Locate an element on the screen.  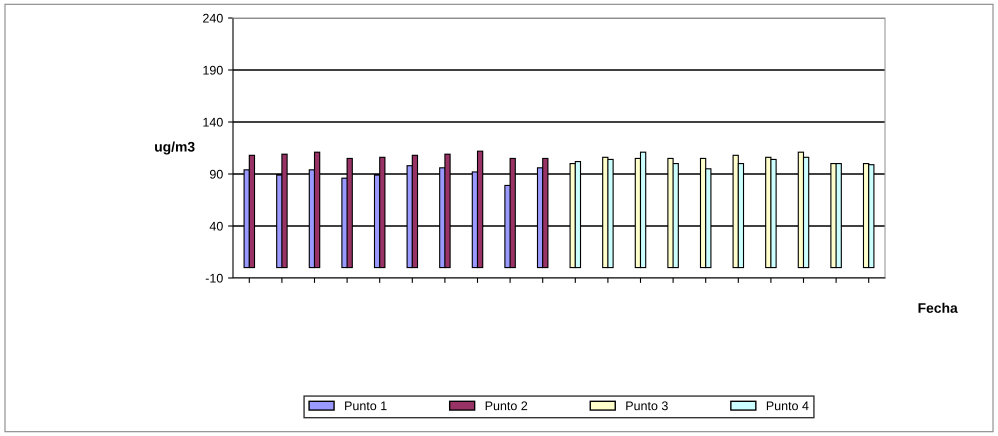
y-axis-title: ug/m3 is located at coordinates (175, 148).